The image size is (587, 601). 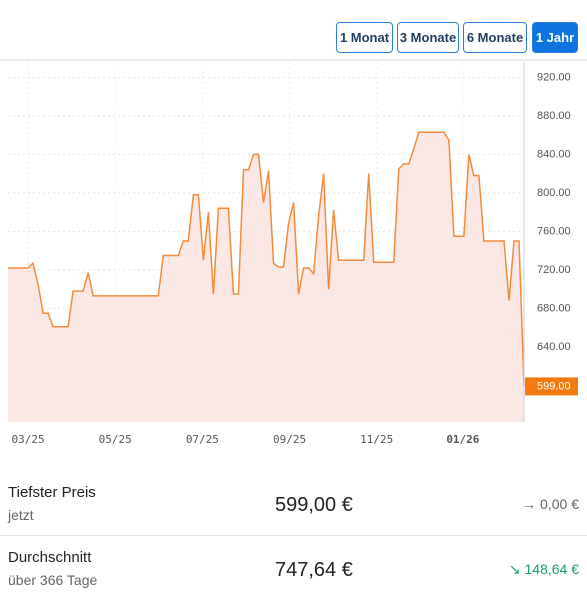 What do you see at coordinates (376, 439) in the screenshot?
I see `x-tick-label: 11/25` at bounding box center [376, 439].